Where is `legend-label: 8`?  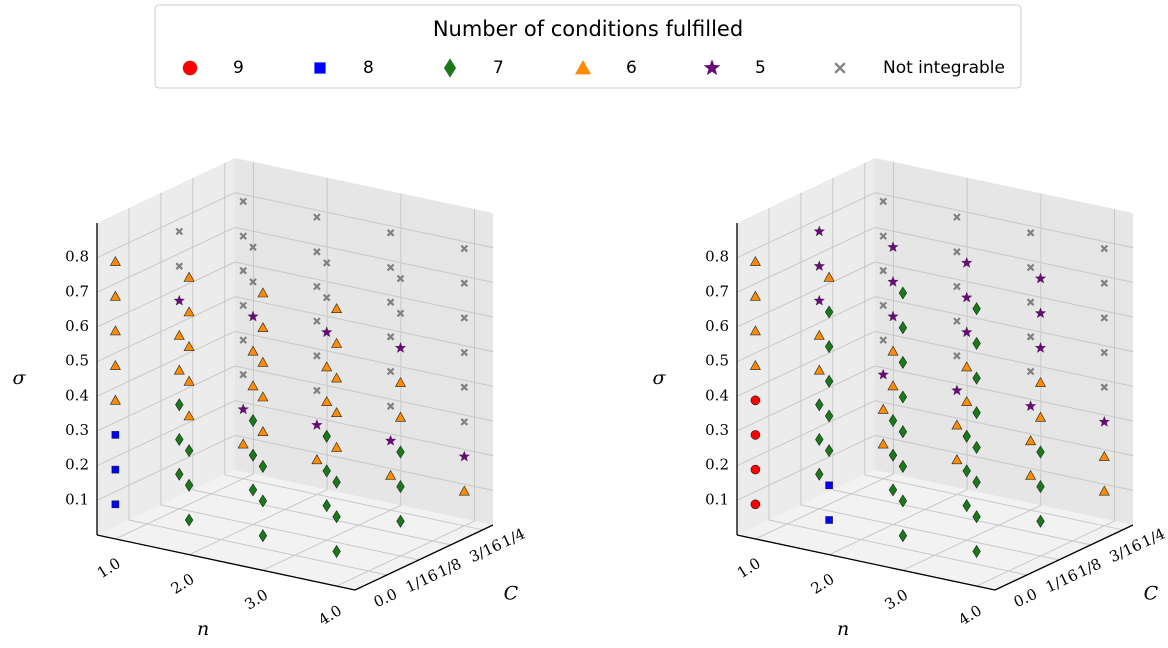
legend-label: 8 is located at coordinates (368, 68).